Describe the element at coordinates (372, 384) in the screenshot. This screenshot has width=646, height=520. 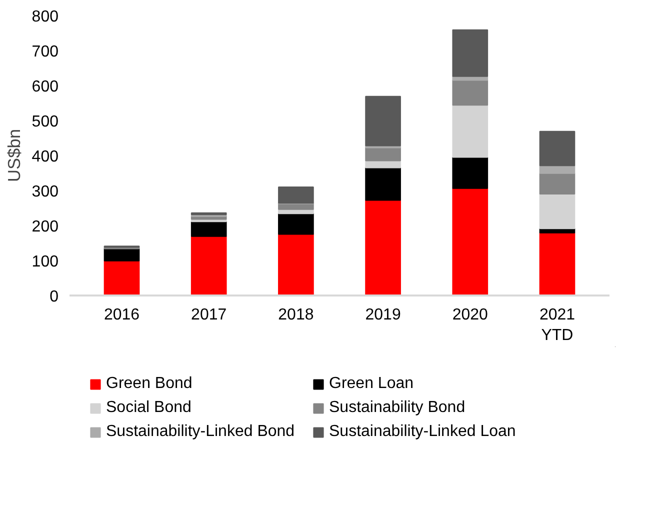
I see `legend-label: Green Loan` at that location.